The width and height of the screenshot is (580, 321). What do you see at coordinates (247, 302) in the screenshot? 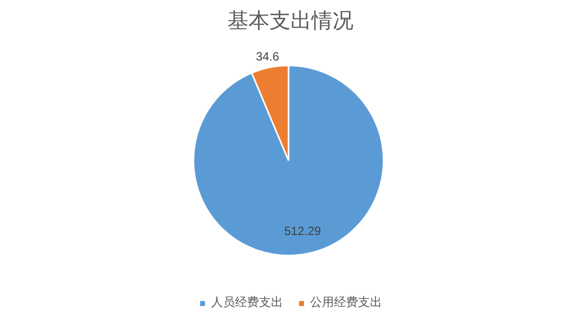
I see `legend-label: 人员经费支出` at bounding box center [247, 302].